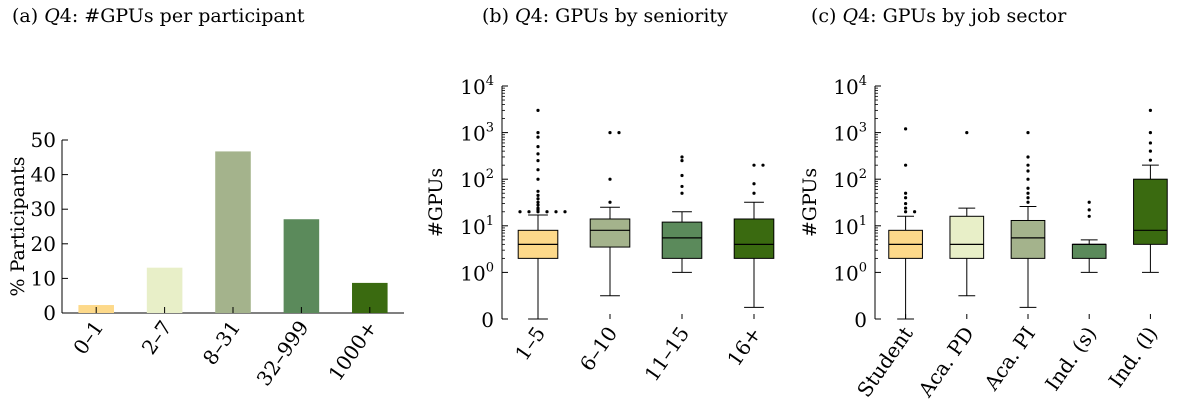  What do you see at coordinates (43, 278) in the screenshot?
I see `y-tick-label: 10` at bounding box center [43, 278].